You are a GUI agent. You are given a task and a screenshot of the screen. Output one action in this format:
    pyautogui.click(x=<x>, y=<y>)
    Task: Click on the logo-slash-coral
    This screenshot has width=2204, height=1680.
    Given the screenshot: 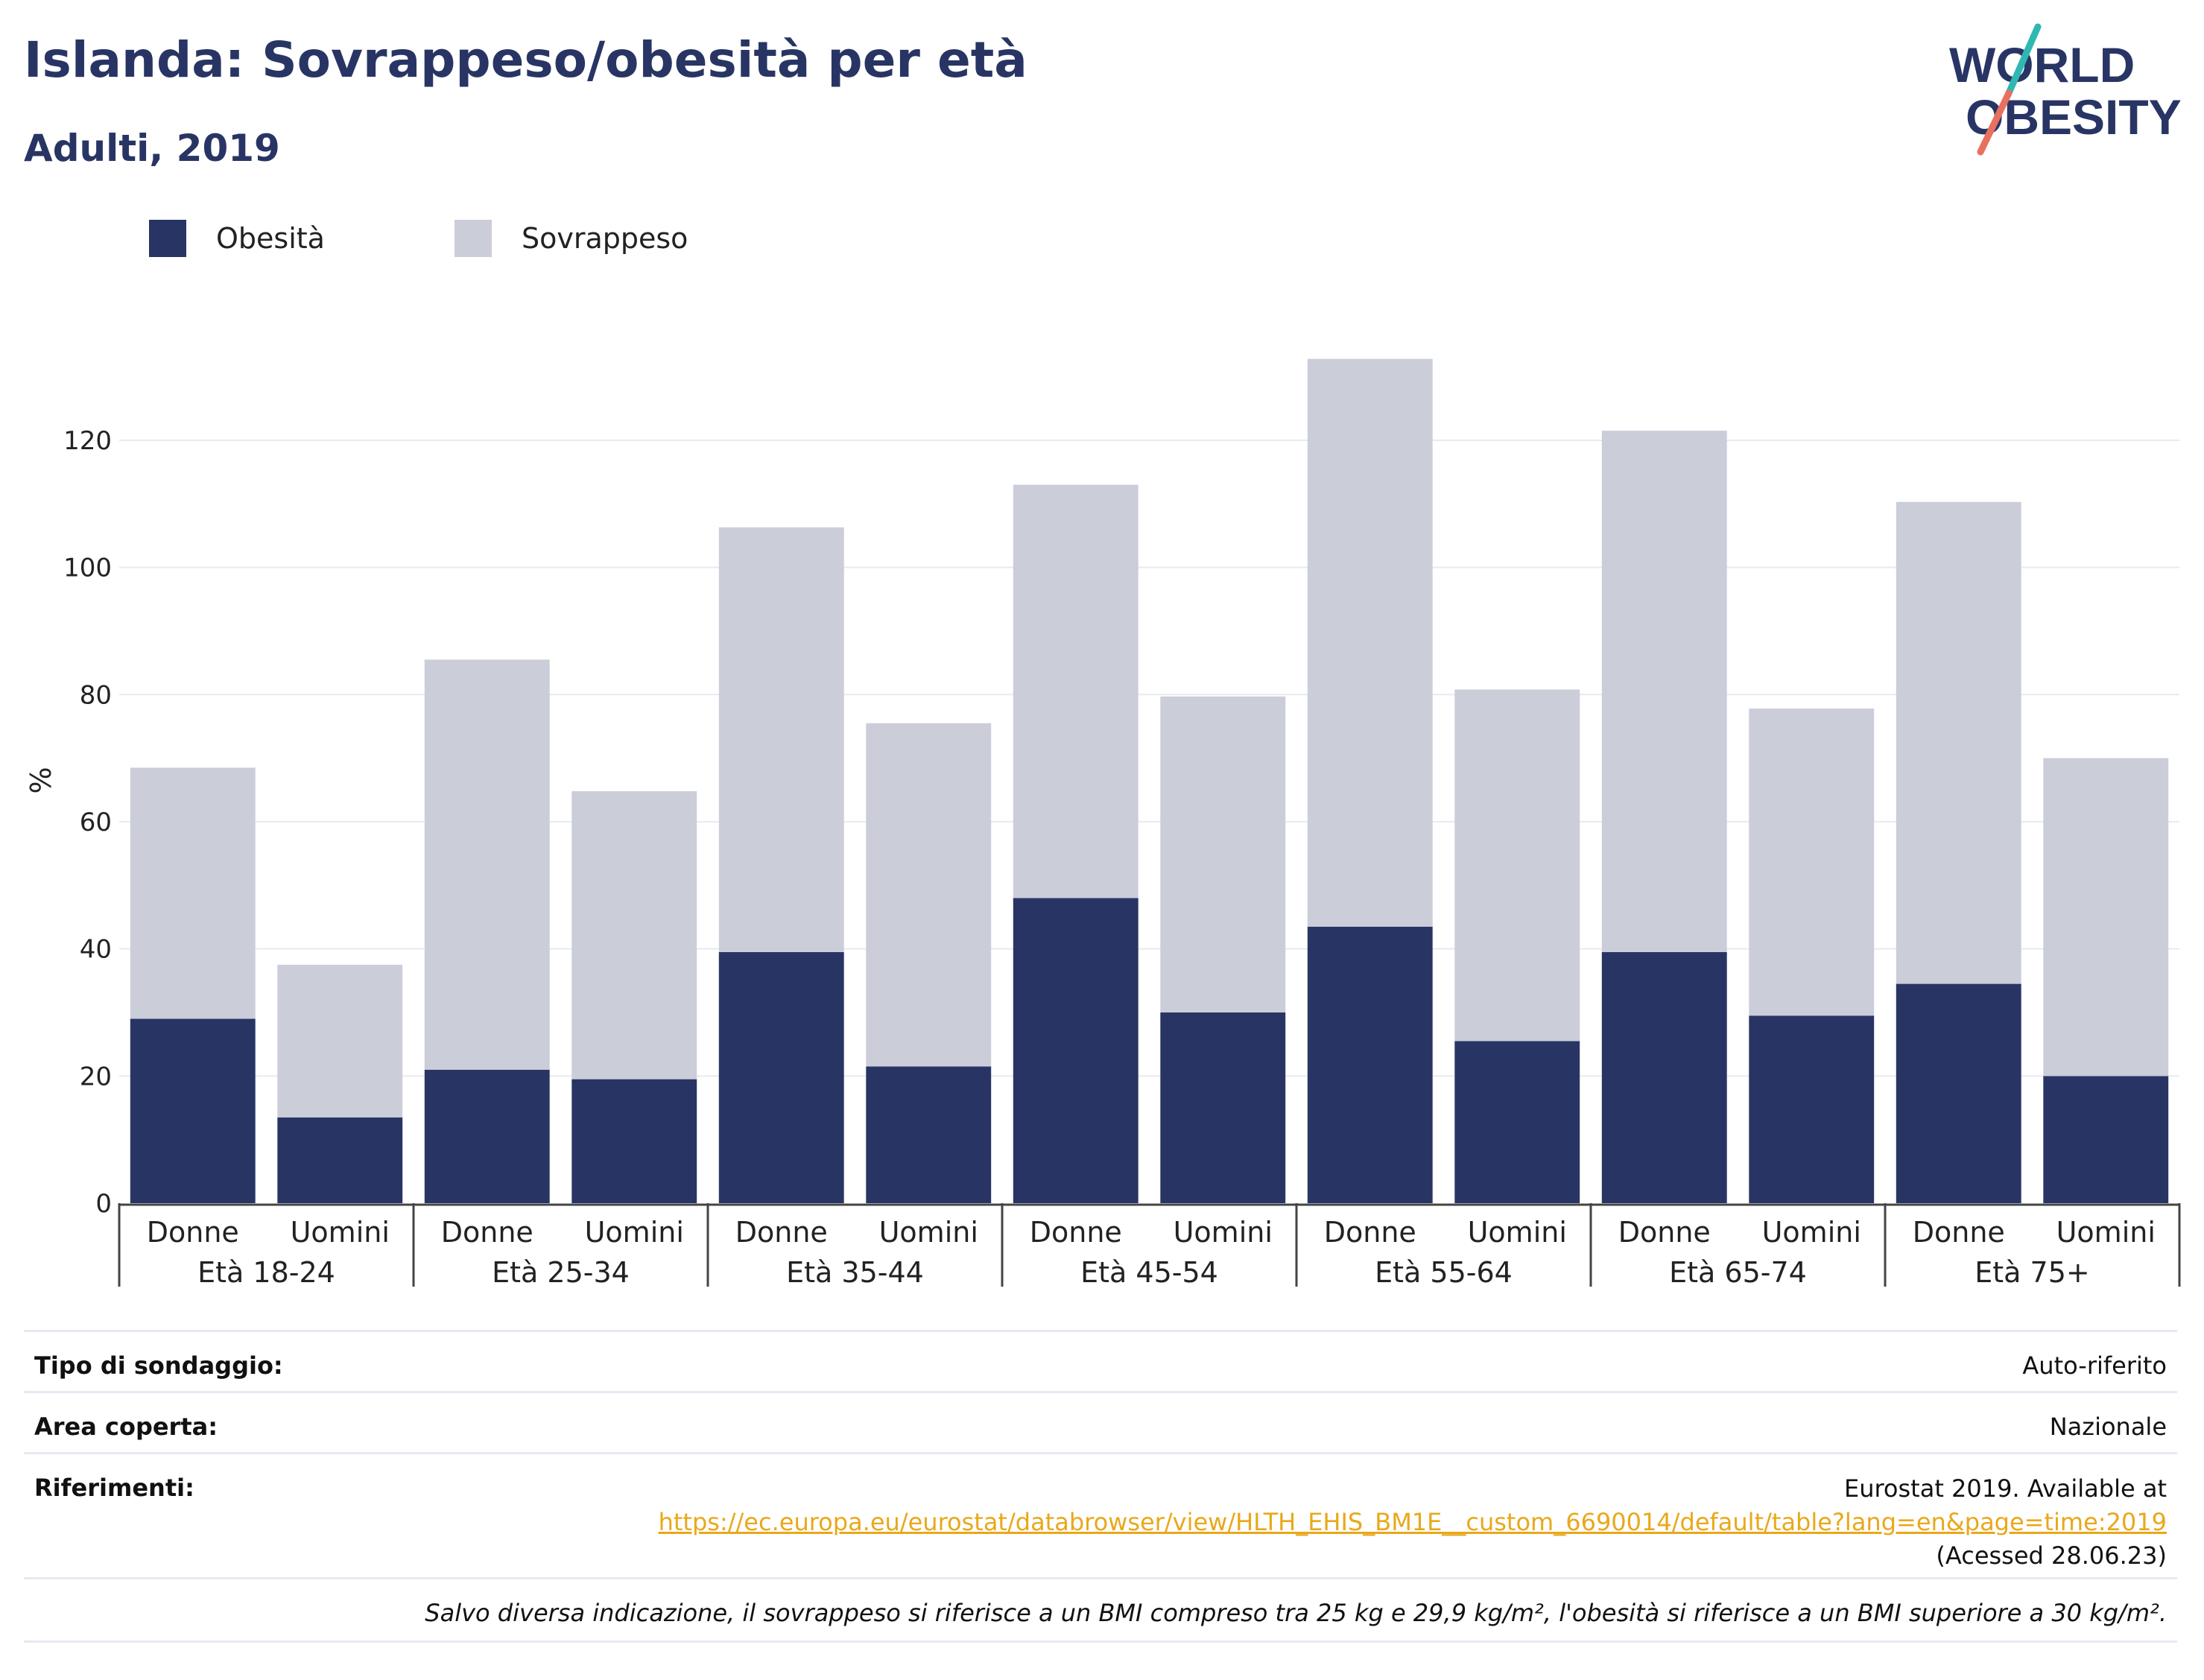 What is the action you would take?
    pyautogui.click(x=1995, y=122)
    